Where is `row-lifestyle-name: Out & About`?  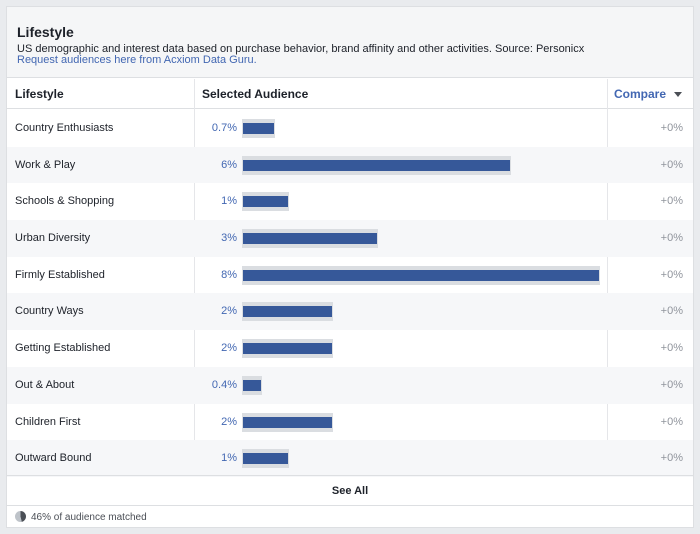
row-lifestyle-name: Out & About is located at coordinates (45, 384).